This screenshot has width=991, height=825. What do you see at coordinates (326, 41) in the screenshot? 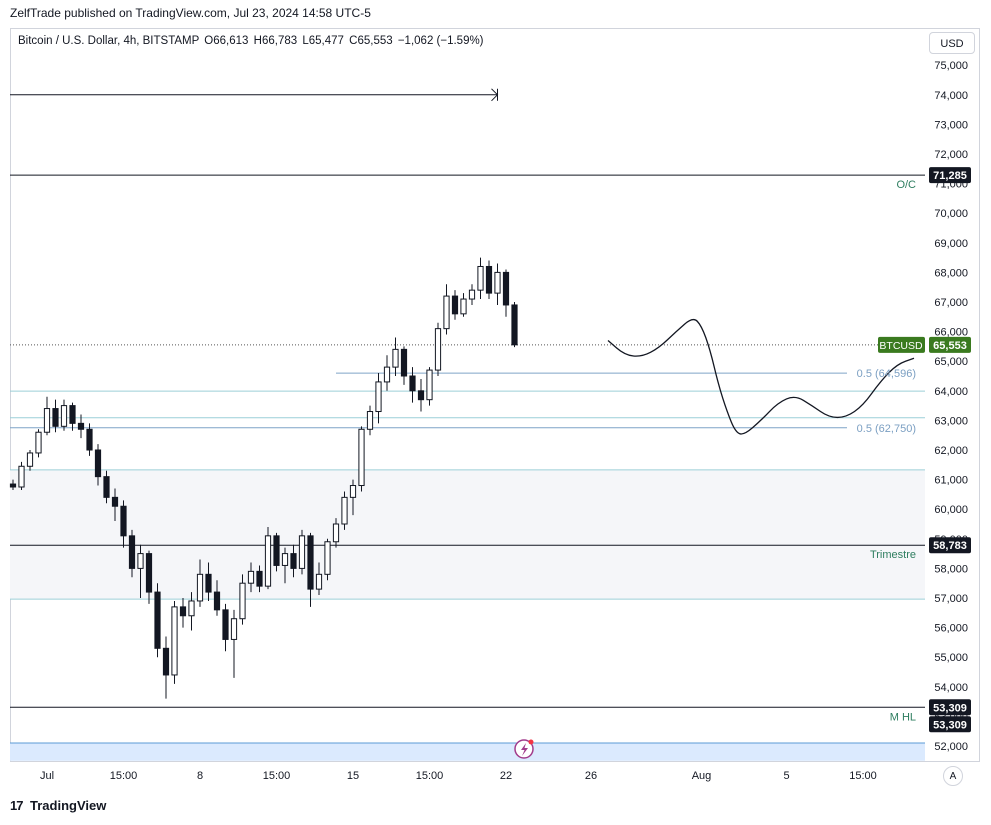
I see `legend-low: 65,477` at bounding box center [326, 41].